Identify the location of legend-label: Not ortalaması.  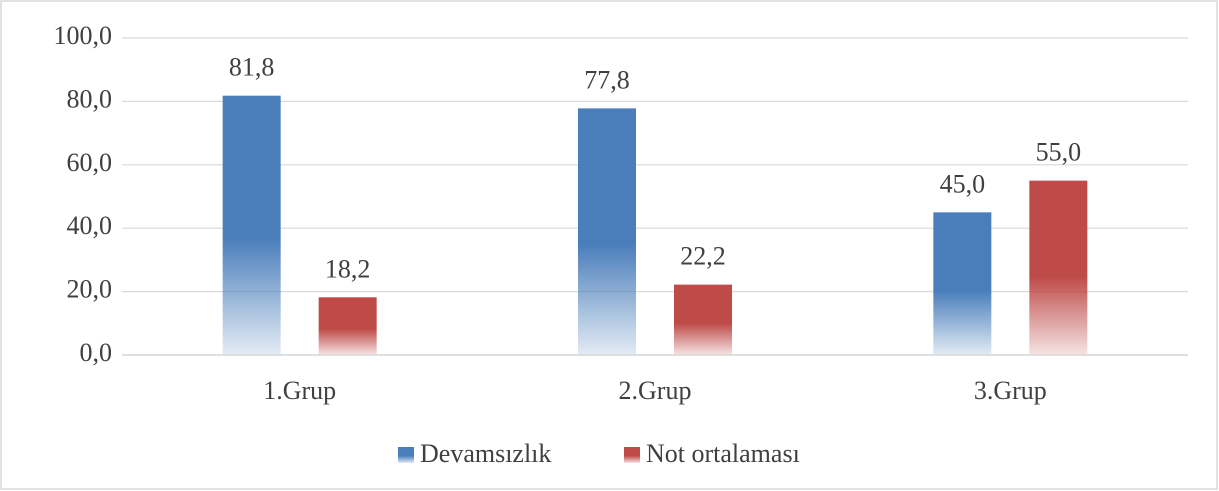
(723, 453).